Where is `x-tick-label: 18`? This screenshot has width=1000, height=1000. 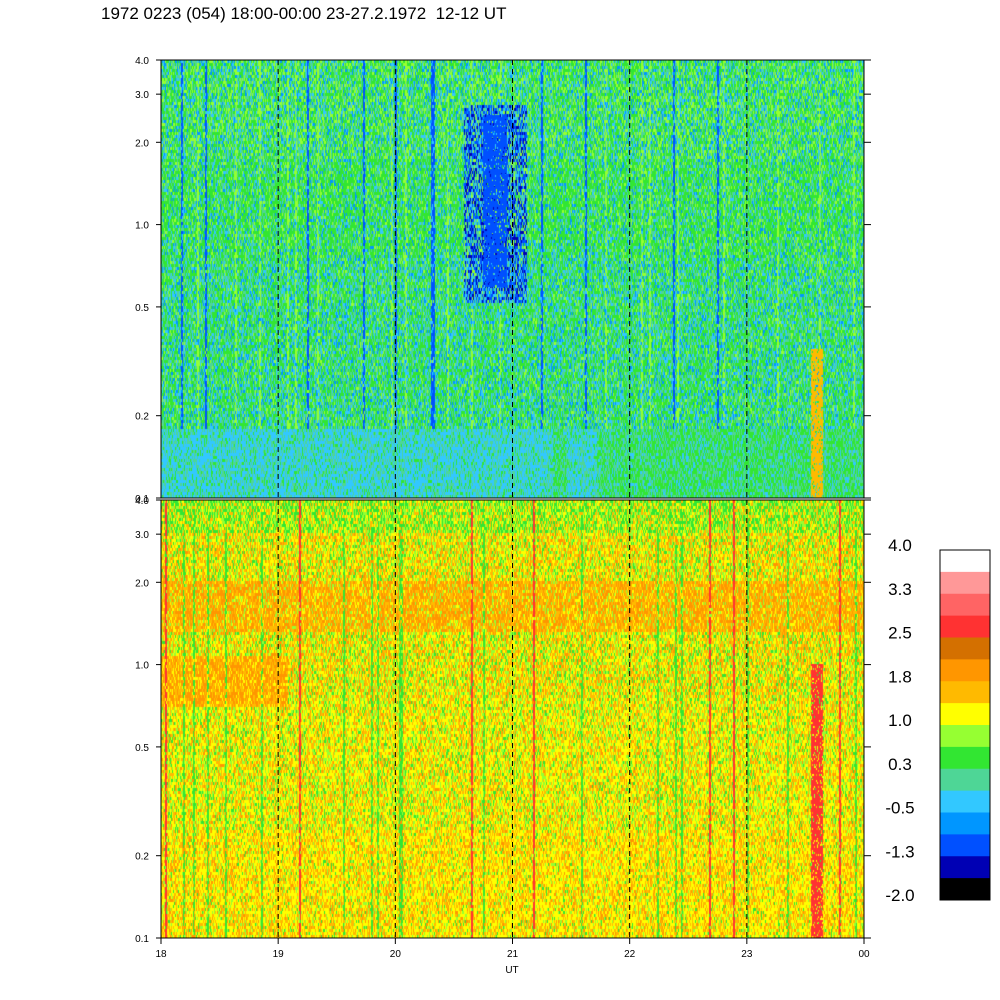
x-tick-label: 18 is located at coordinates (161, 954).